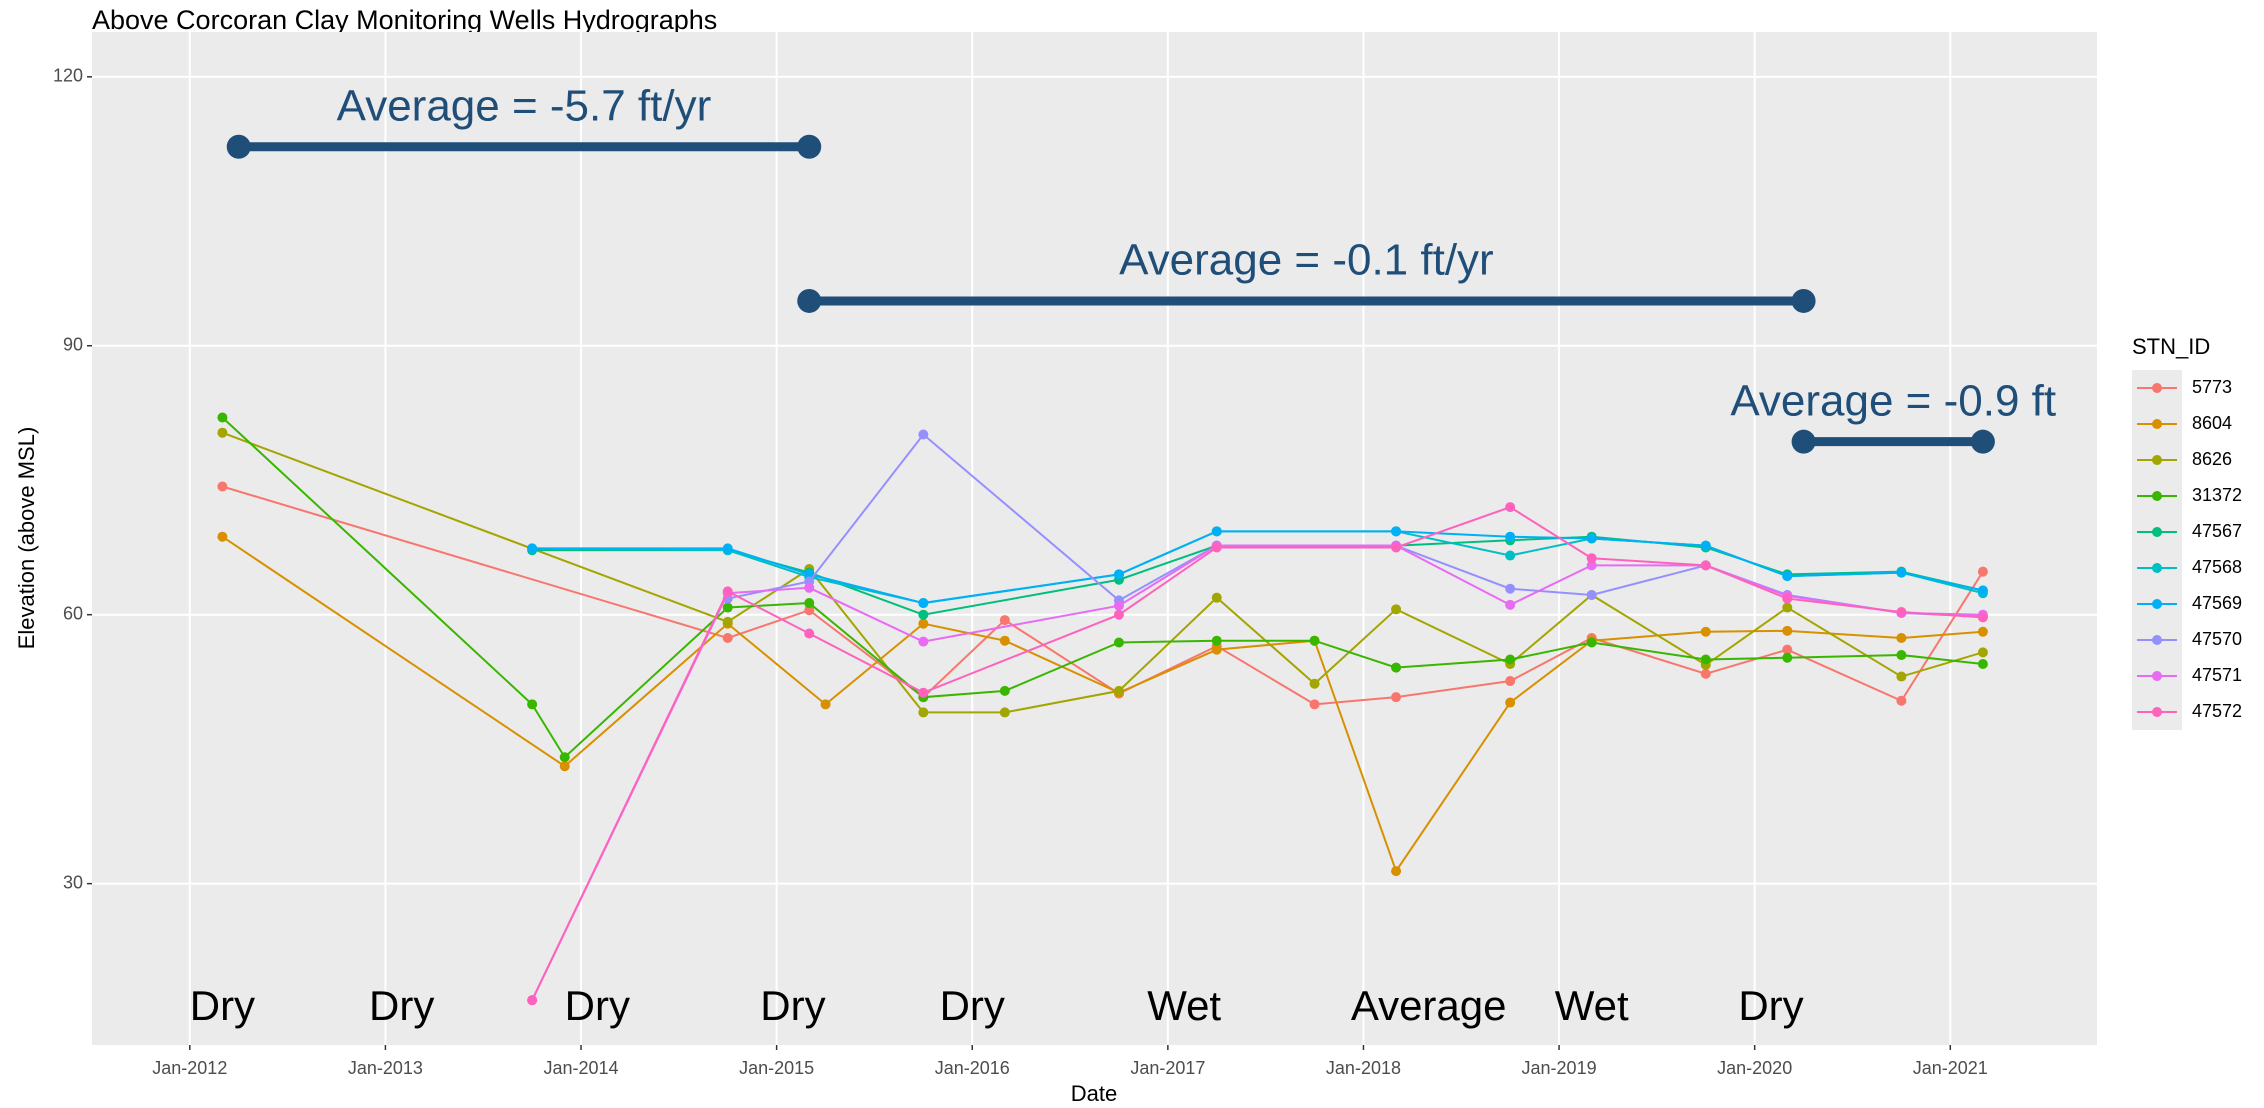 The image size is (2264, 1108). What do you see at coordinates (2212, 423) in the screenshot?
I see `legend-label: 8604` at bounding box center [2212, 423].